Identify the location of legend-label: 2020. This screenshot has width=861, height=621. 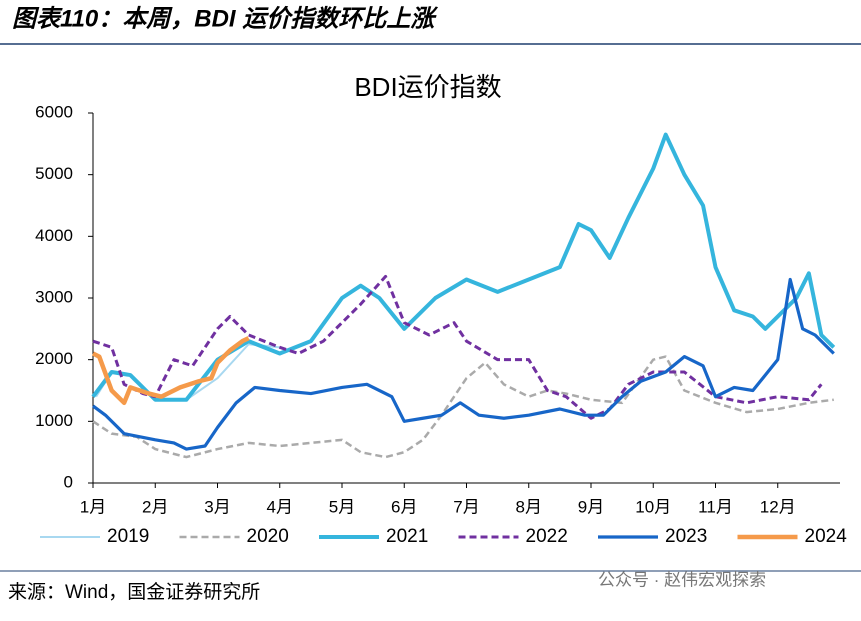
(268, 536).